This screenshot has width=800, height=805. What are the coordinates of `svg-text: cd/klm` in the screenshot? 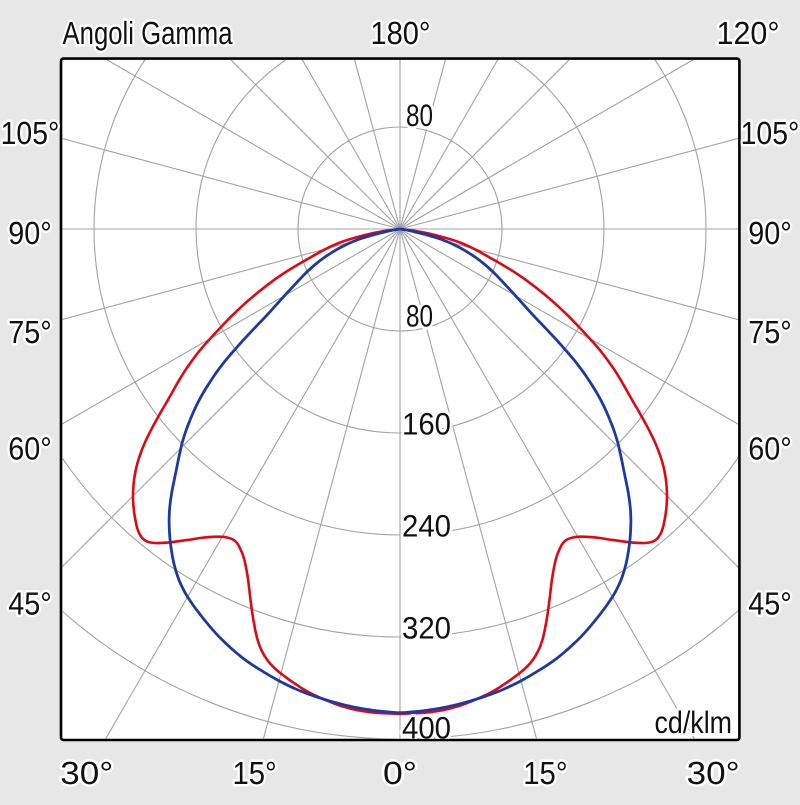 It's located at (694, 722).